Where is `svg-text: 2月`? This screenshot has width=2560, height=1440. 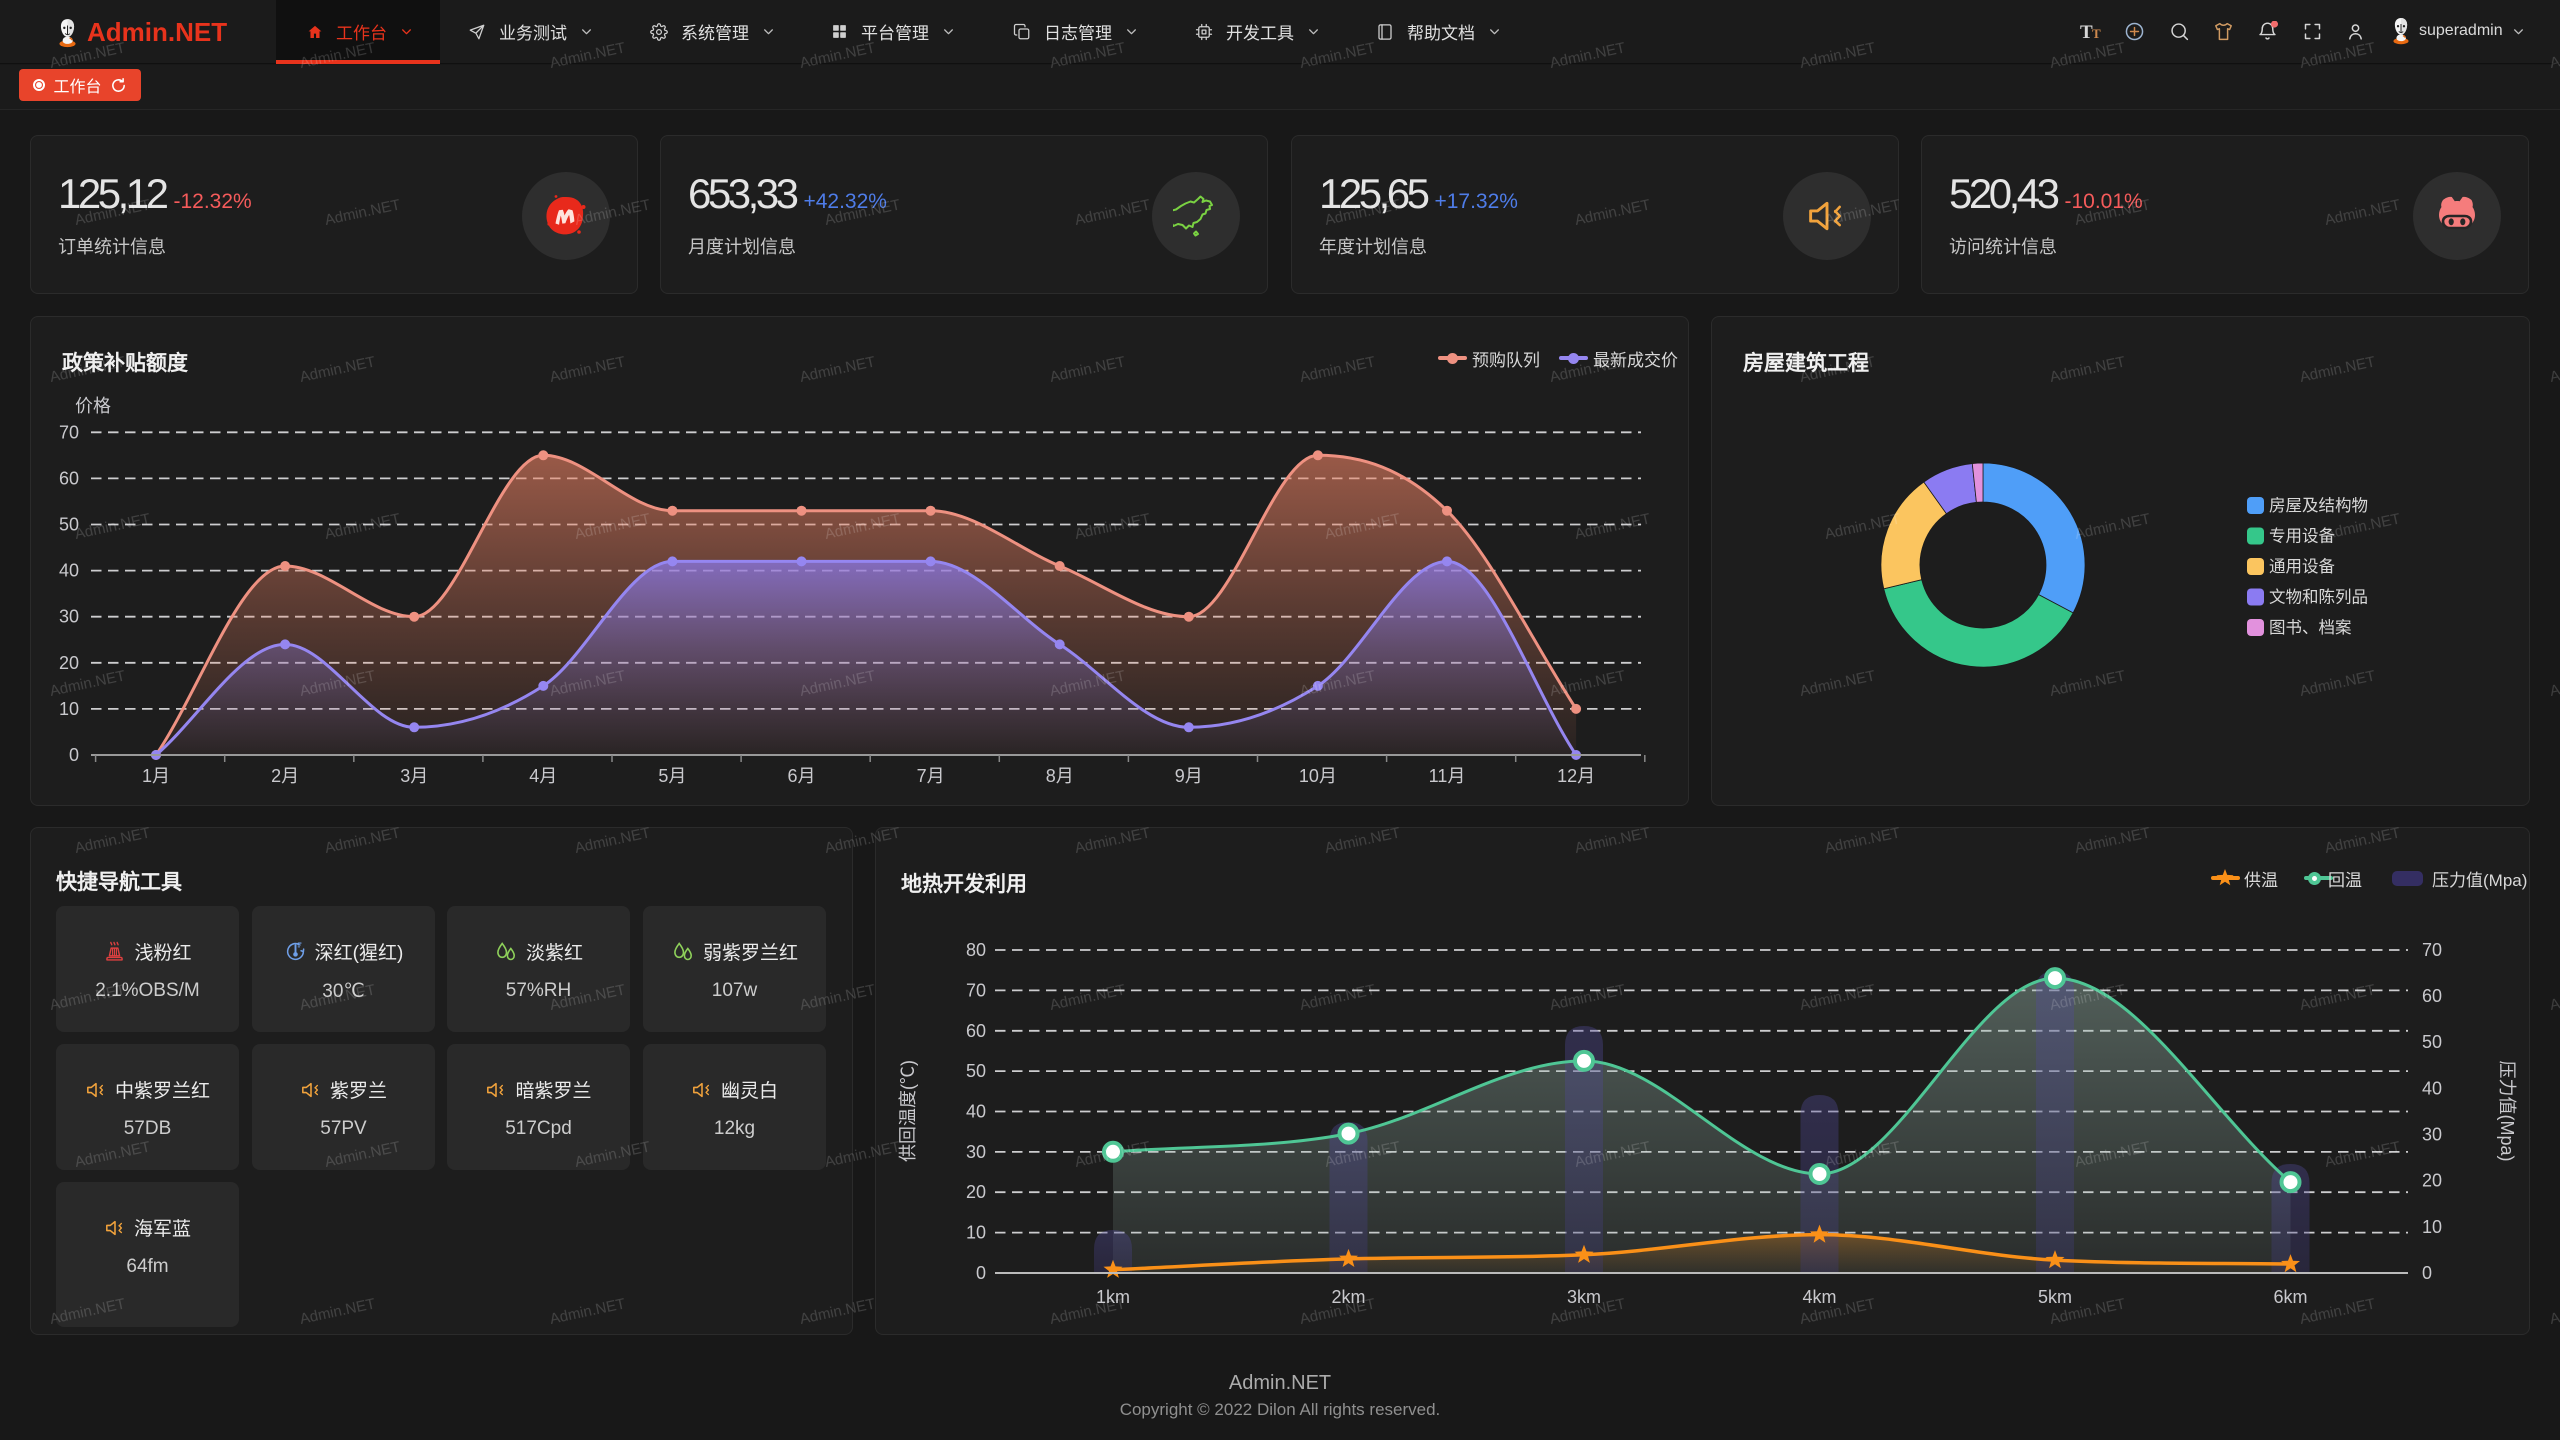 svg-text: 2月 is located at coordinates (285, 776).